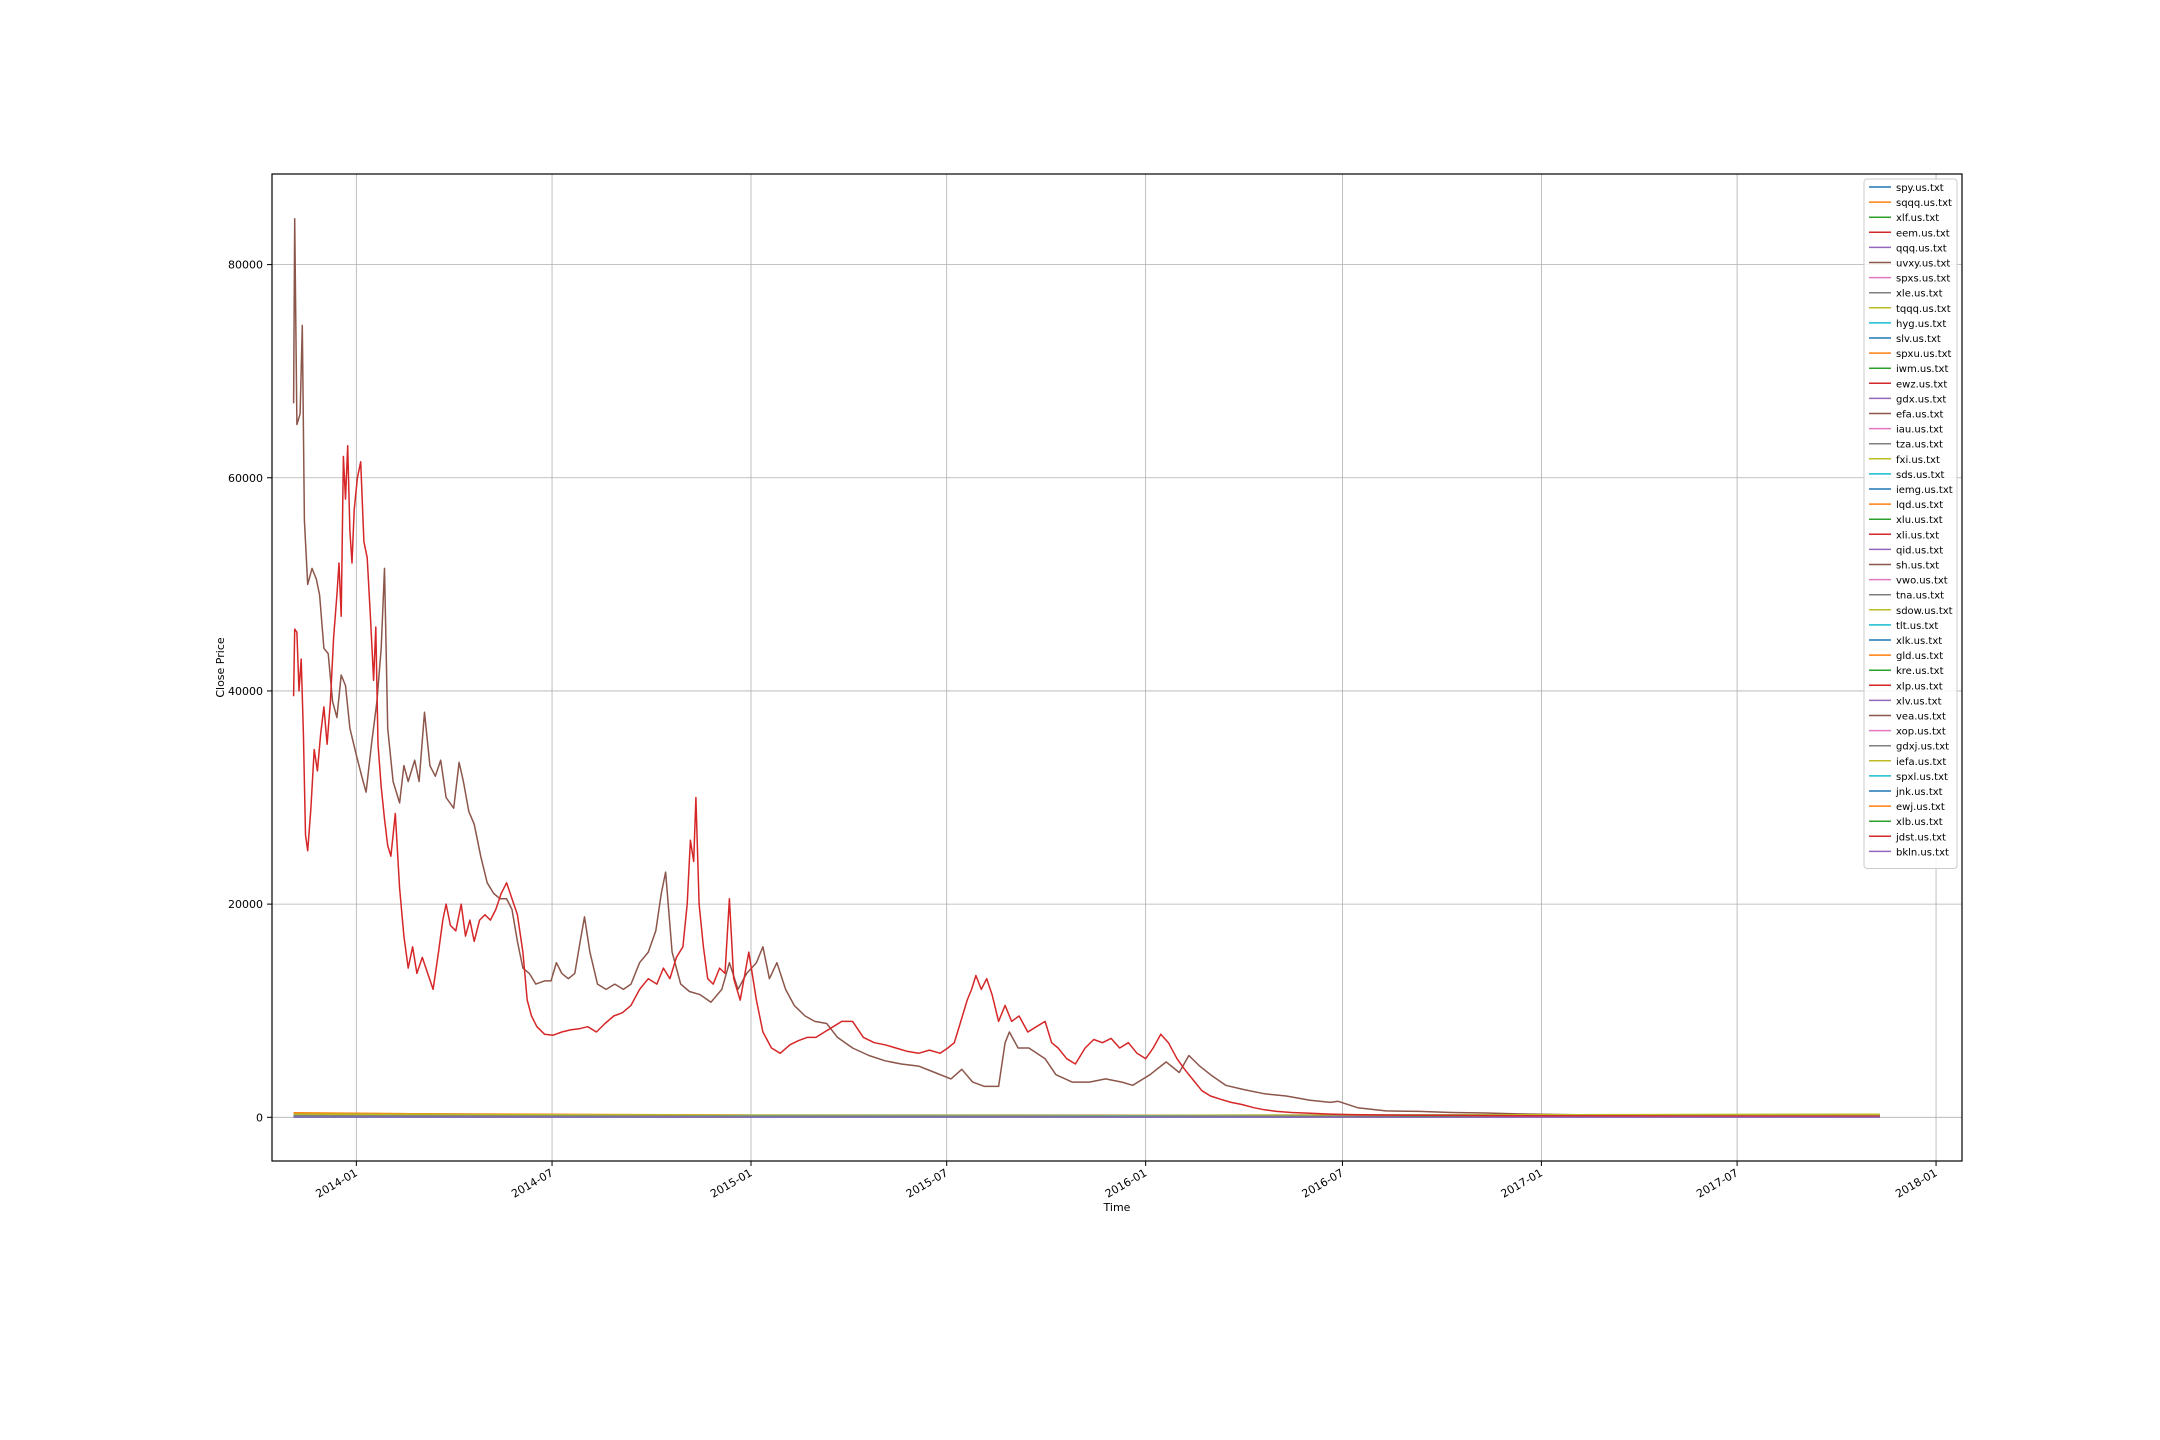  Describe the element at coordinates (245, 691) in the screenshot. I see `y-tick-label: 40000` at that location.